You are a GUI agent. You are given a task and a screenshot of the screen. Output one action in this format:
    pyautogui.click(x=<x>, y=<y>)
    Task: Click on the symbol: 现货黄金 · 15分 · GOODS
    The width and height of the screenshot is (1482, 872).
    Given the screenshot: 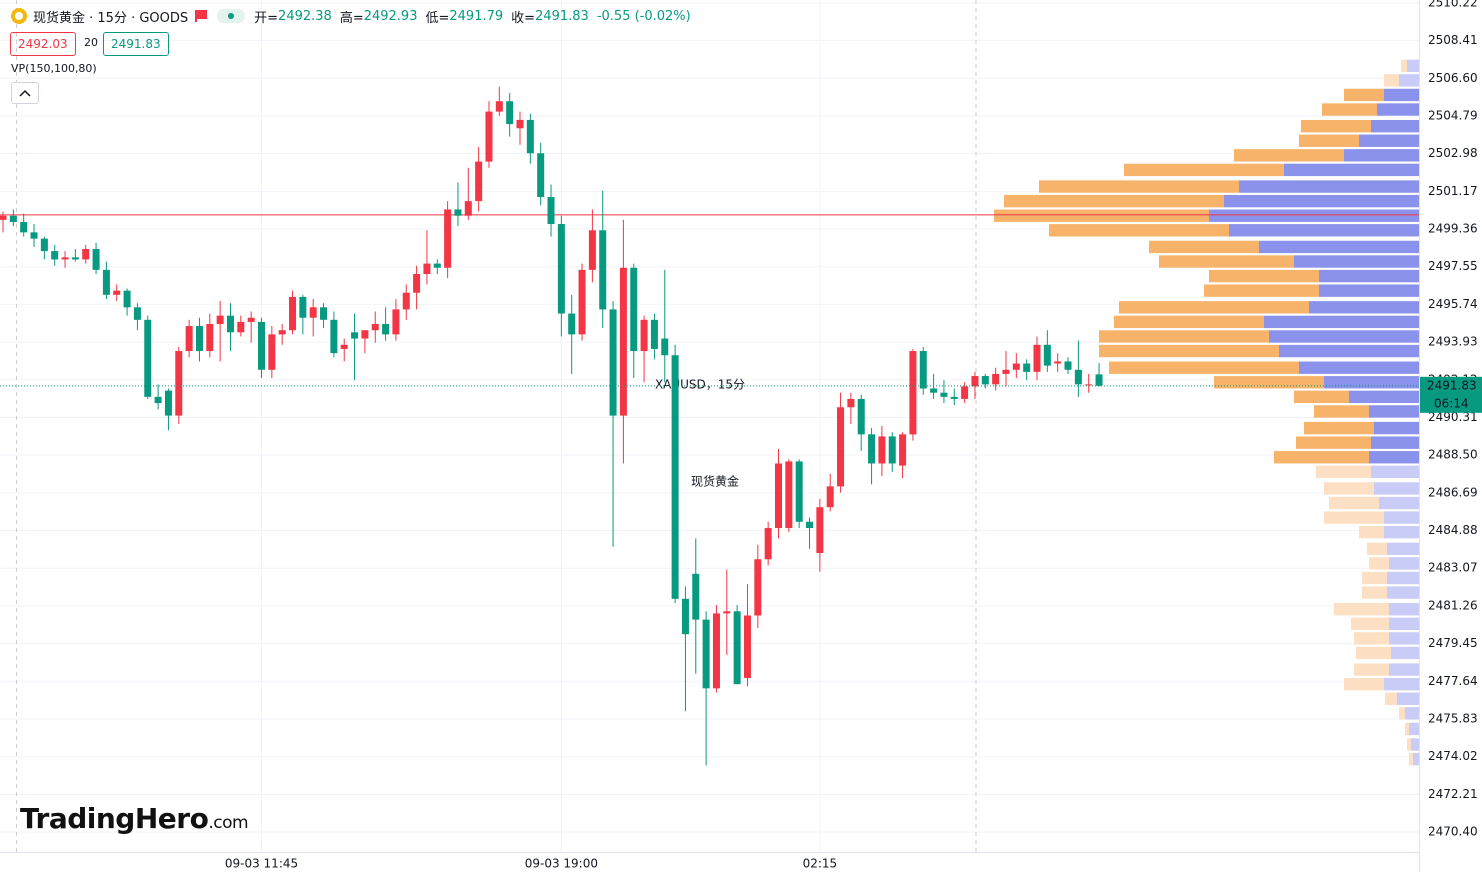 What is the action you would take?
    pyautogui.click(x=111, y=18)
    